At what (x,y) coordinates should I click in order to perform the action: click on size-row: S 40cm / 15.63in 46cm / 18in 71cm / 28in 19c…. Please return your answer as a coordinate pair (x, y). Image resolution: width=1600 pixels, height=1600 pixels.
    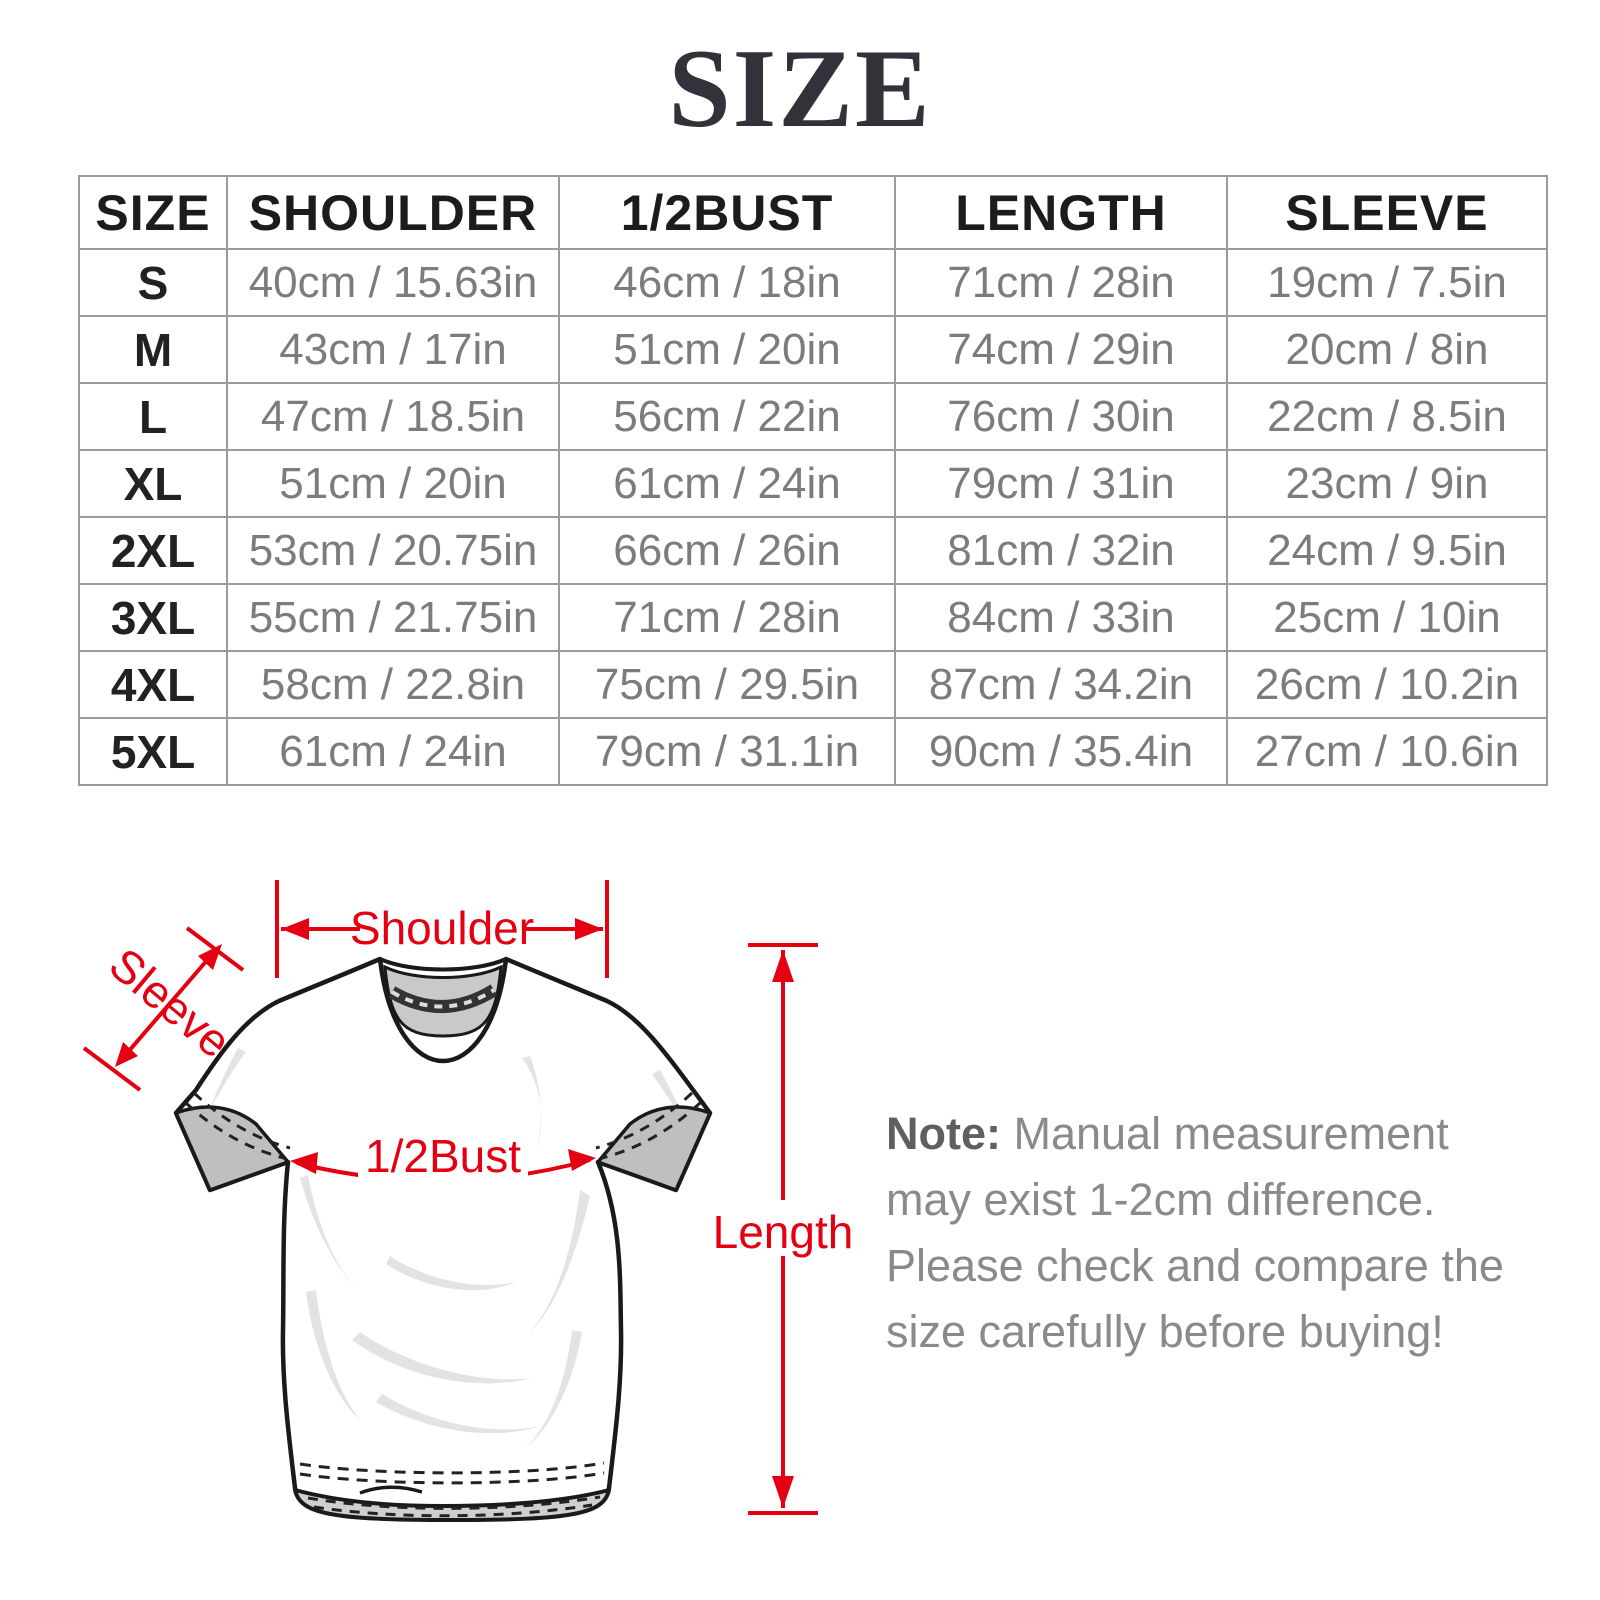
    Looking at the image, I should click on (813, 282).